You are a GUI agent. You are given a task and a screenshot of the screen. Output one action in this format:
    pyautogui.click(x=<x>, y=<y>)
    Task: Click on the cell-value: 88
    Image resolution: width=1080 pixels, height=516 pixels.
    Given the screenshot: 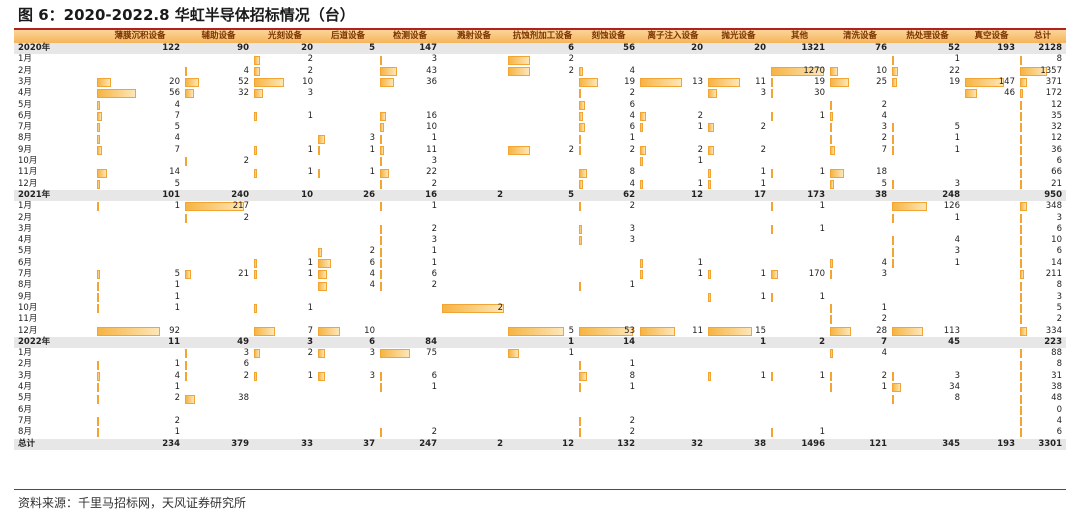 What is the action you would take?
    pyautogui.click(x=1056, y=353)
    